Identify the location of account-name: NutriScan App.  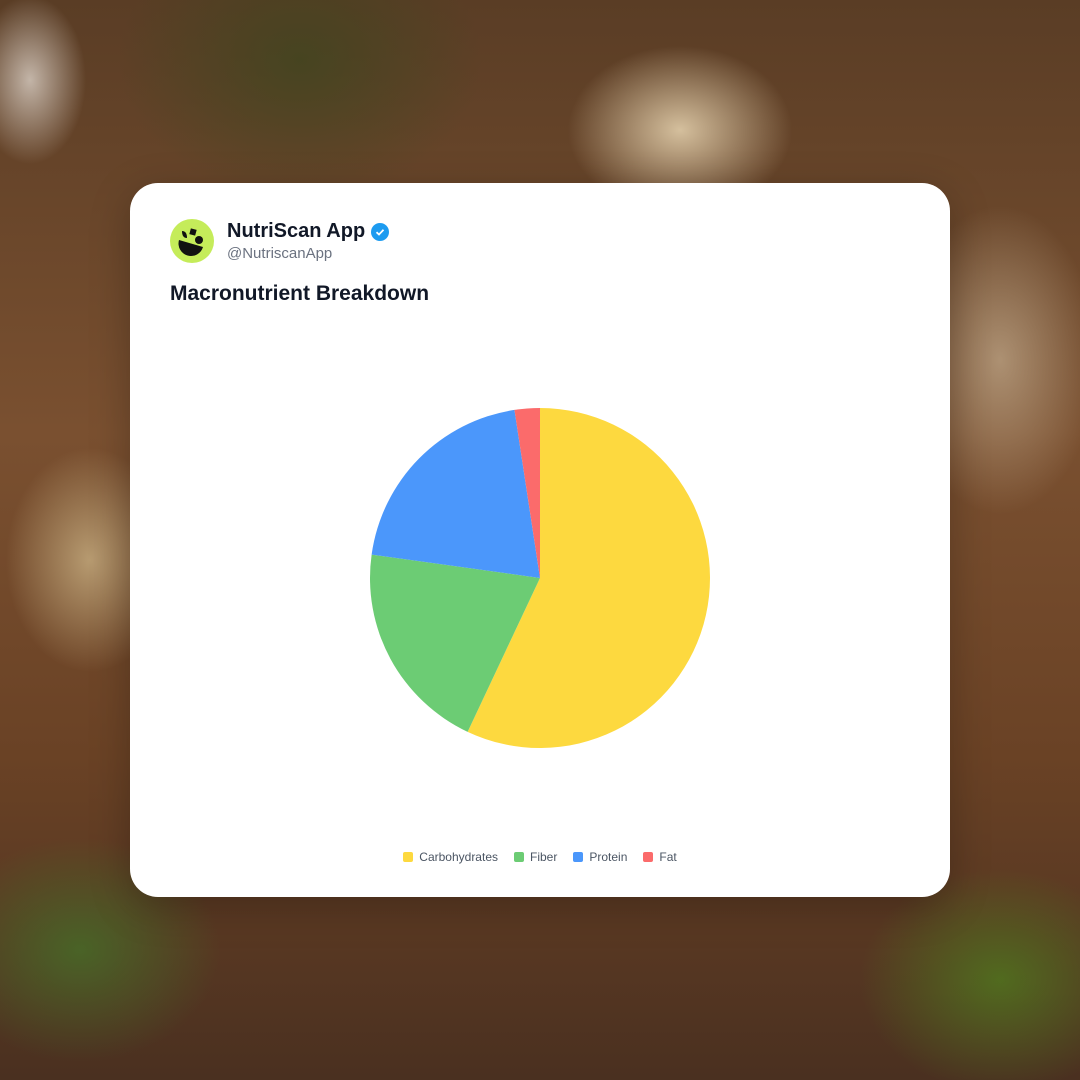
(308, 231).